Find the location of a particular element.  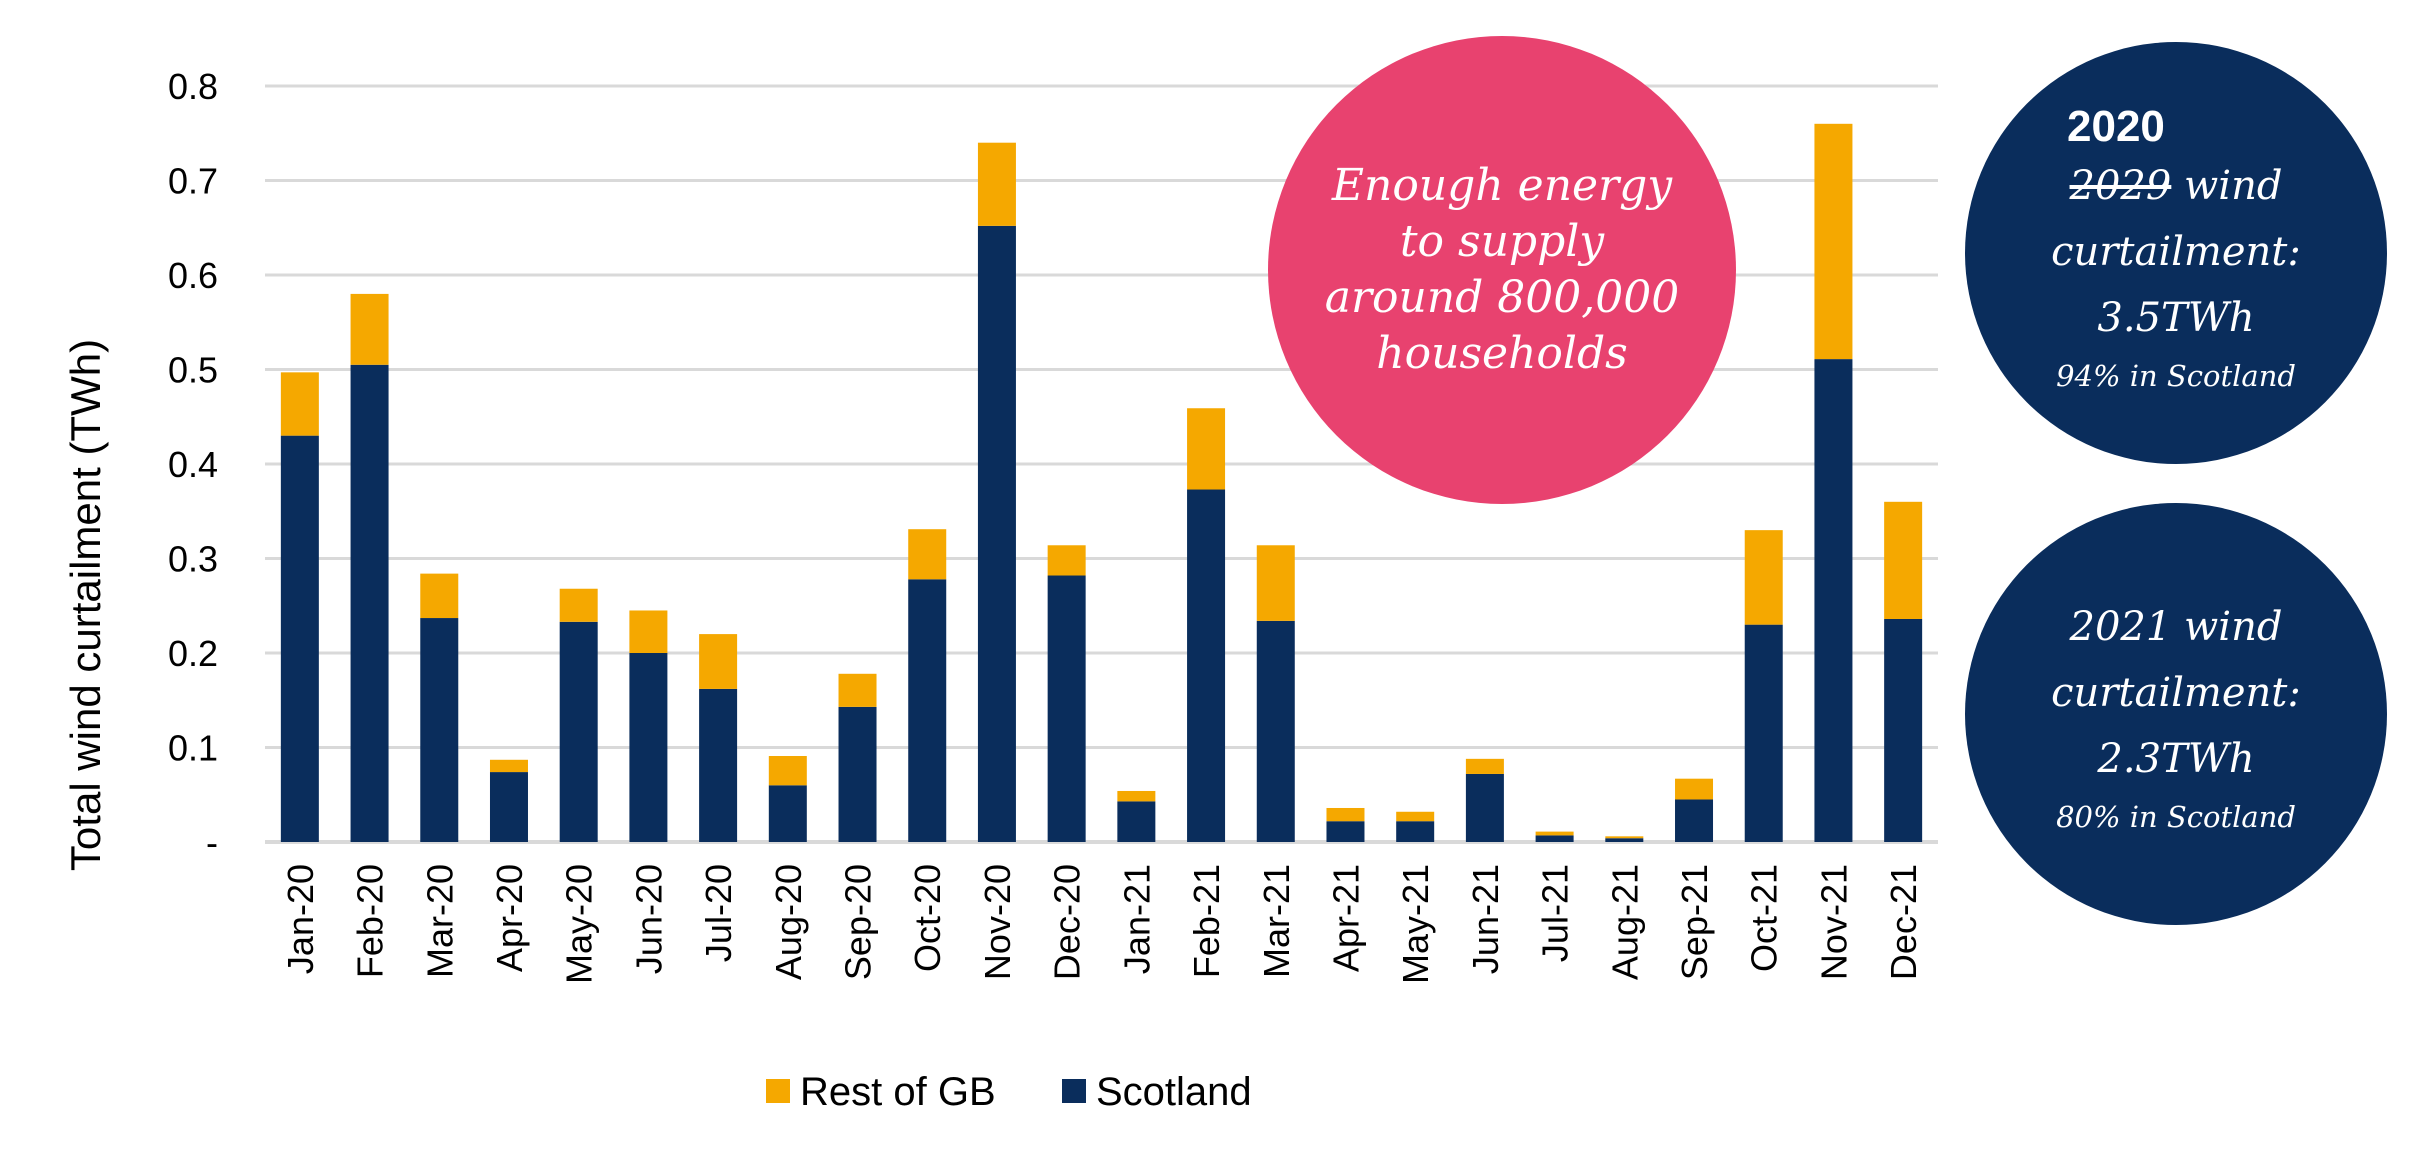

y-tick-label: - is located at coordinates (212, 842).